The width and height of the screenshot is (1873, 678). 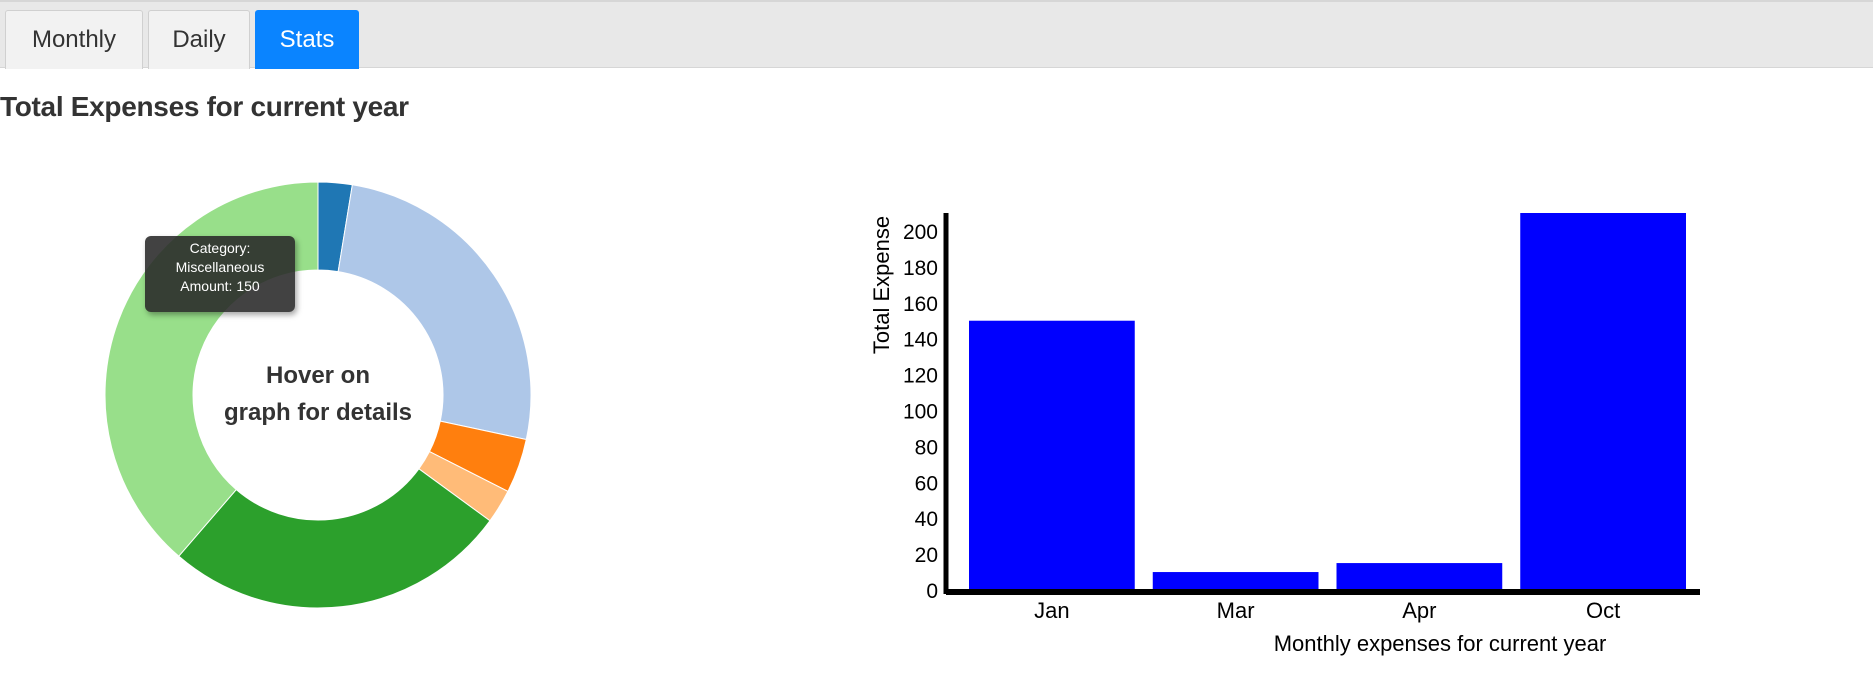 I want to click on y-tick-label: 60, so click(x=926, y=483).